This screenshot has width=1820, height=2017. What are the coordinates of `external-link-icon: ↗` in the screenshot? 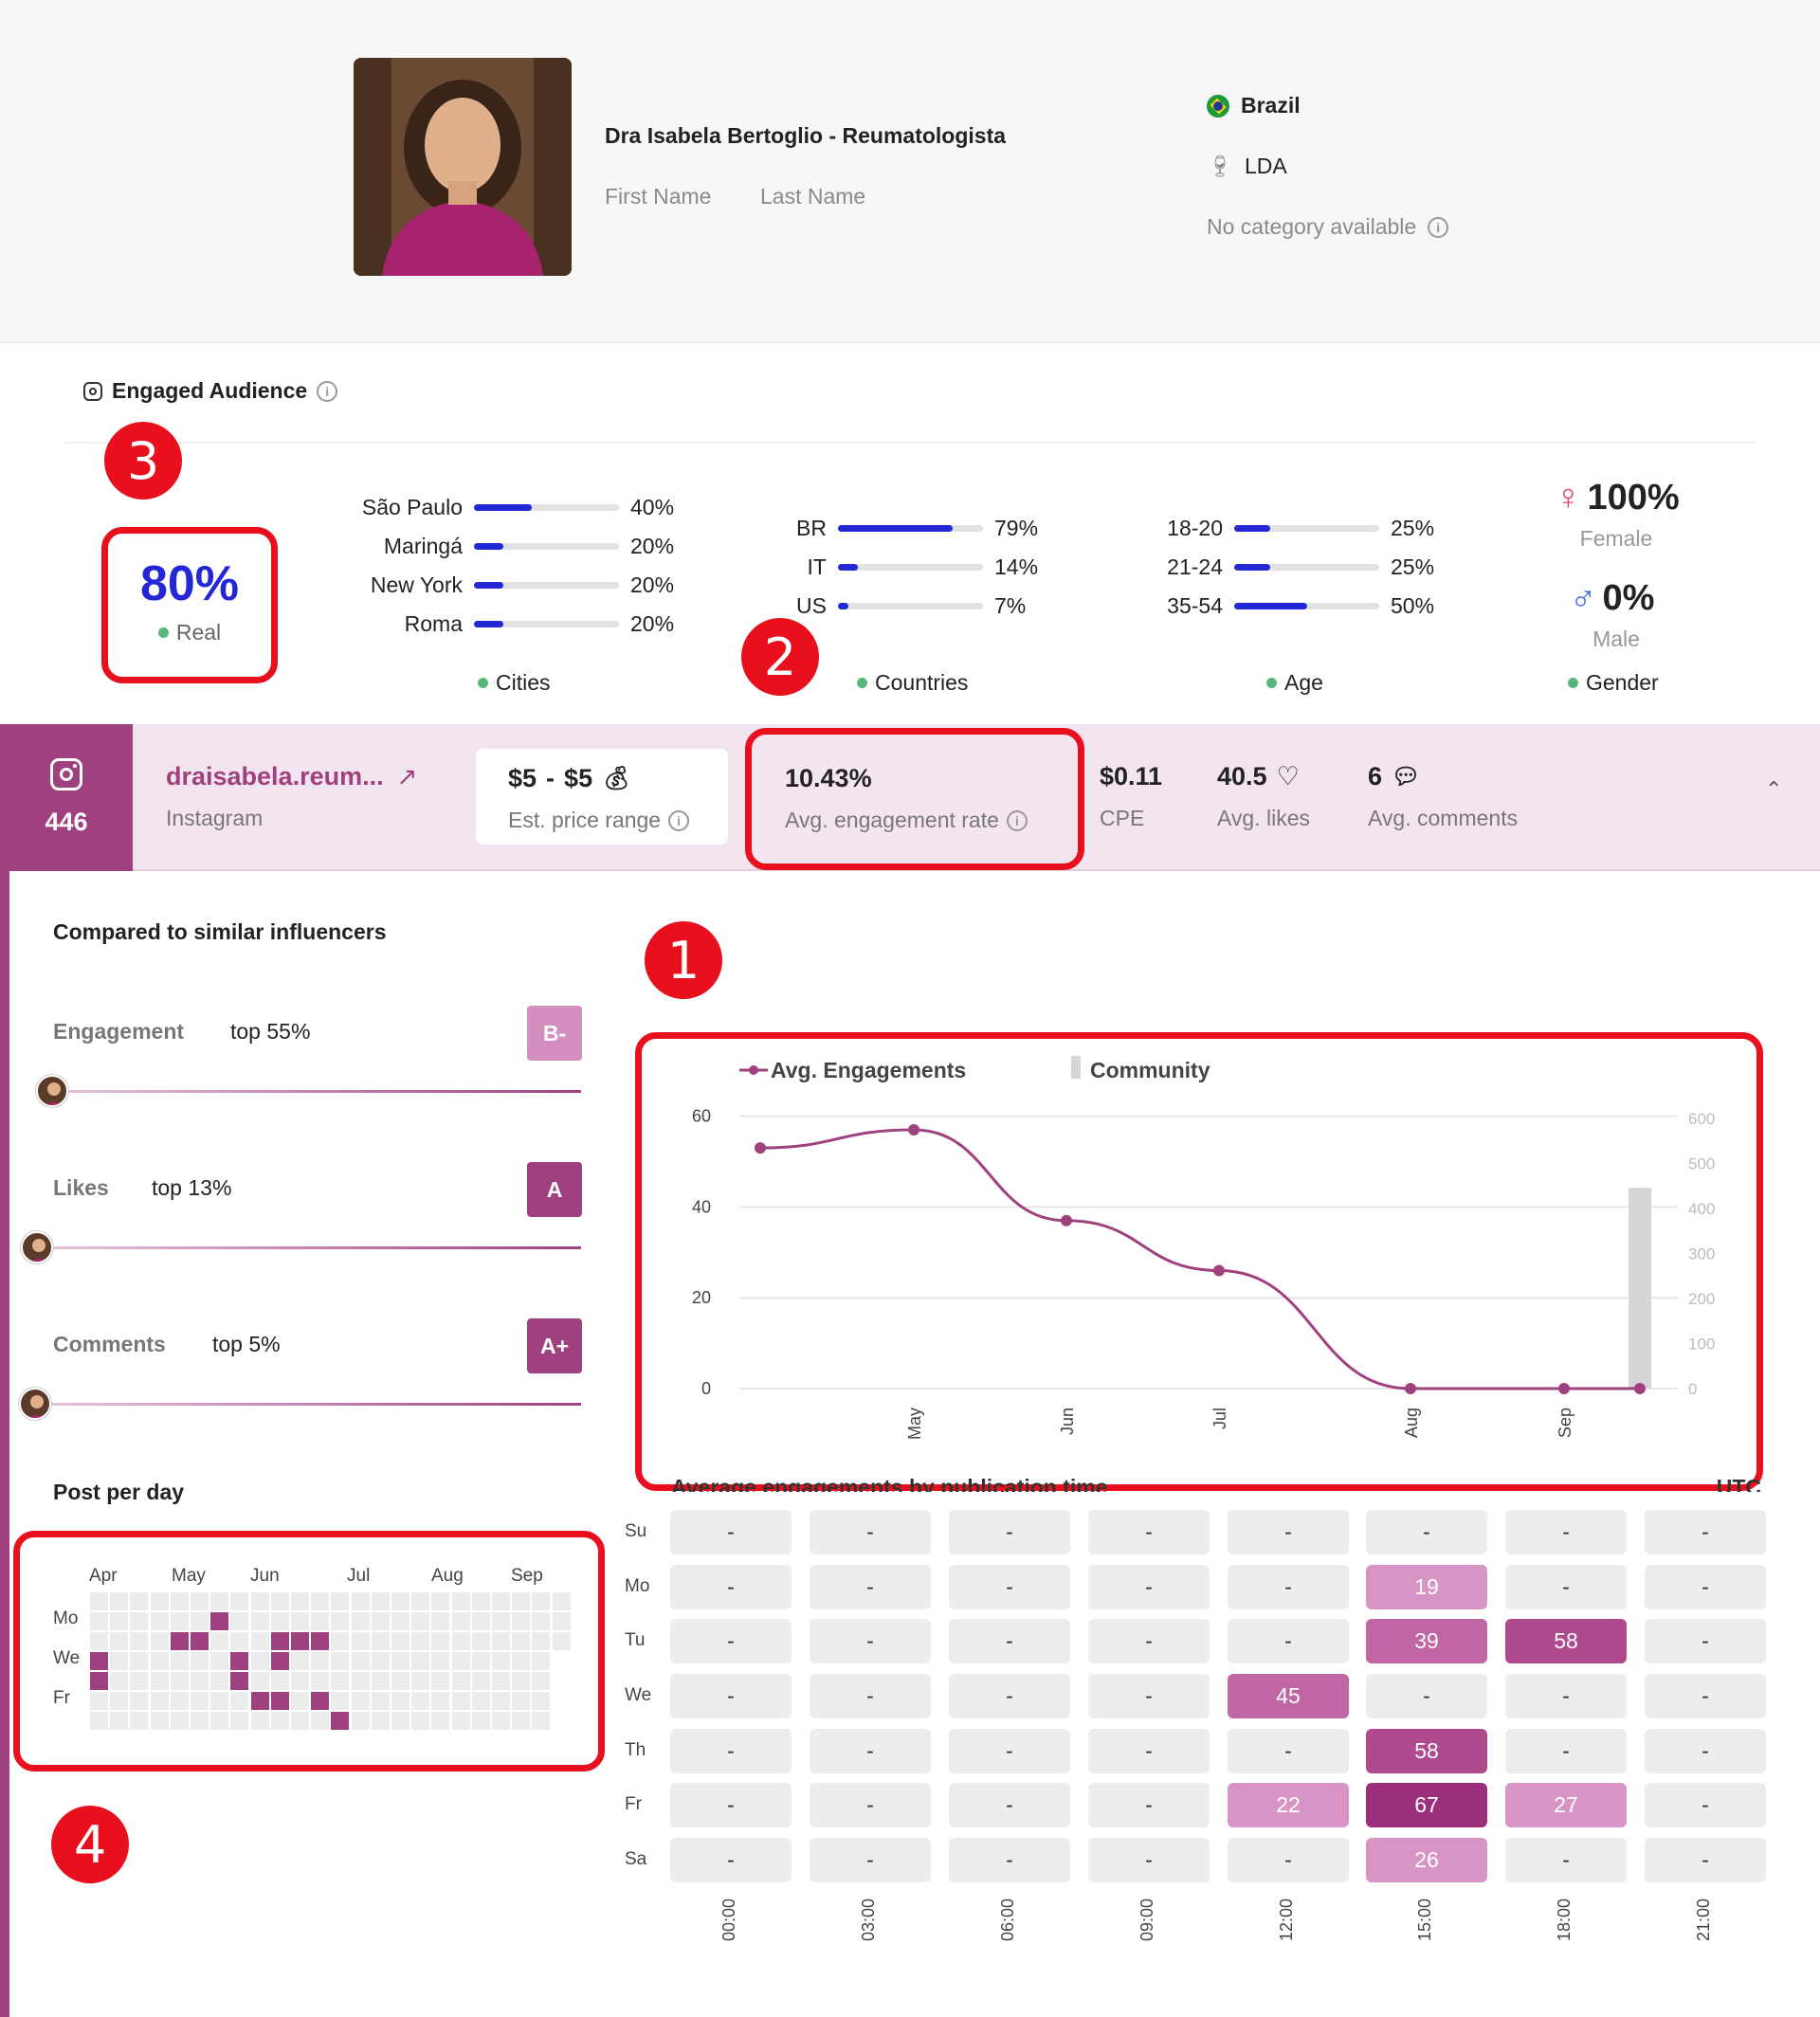 It's located at (407, 776).